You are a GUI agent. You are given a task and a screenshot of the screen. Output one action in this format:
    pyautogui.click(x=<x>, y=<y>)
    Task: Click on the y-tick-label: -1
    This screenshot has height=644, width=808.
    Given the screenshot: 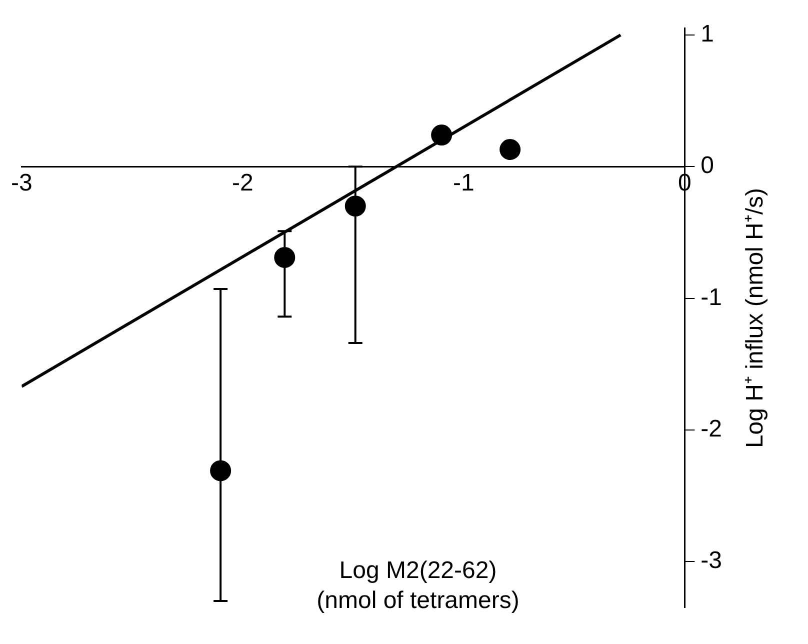 What is the action you would take?
    pyautogui.click(x=711, y=297)
    